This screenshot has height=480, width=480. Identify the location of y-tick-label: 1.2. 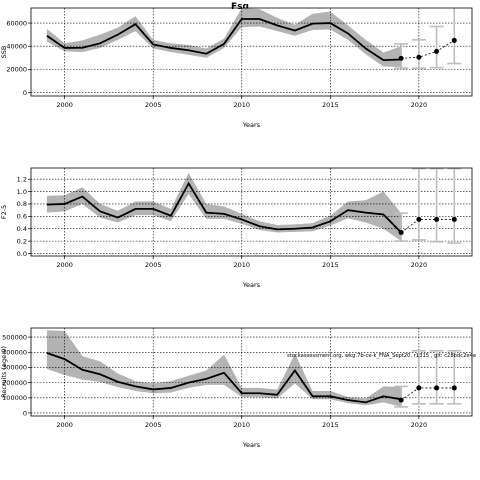
(22, 179).